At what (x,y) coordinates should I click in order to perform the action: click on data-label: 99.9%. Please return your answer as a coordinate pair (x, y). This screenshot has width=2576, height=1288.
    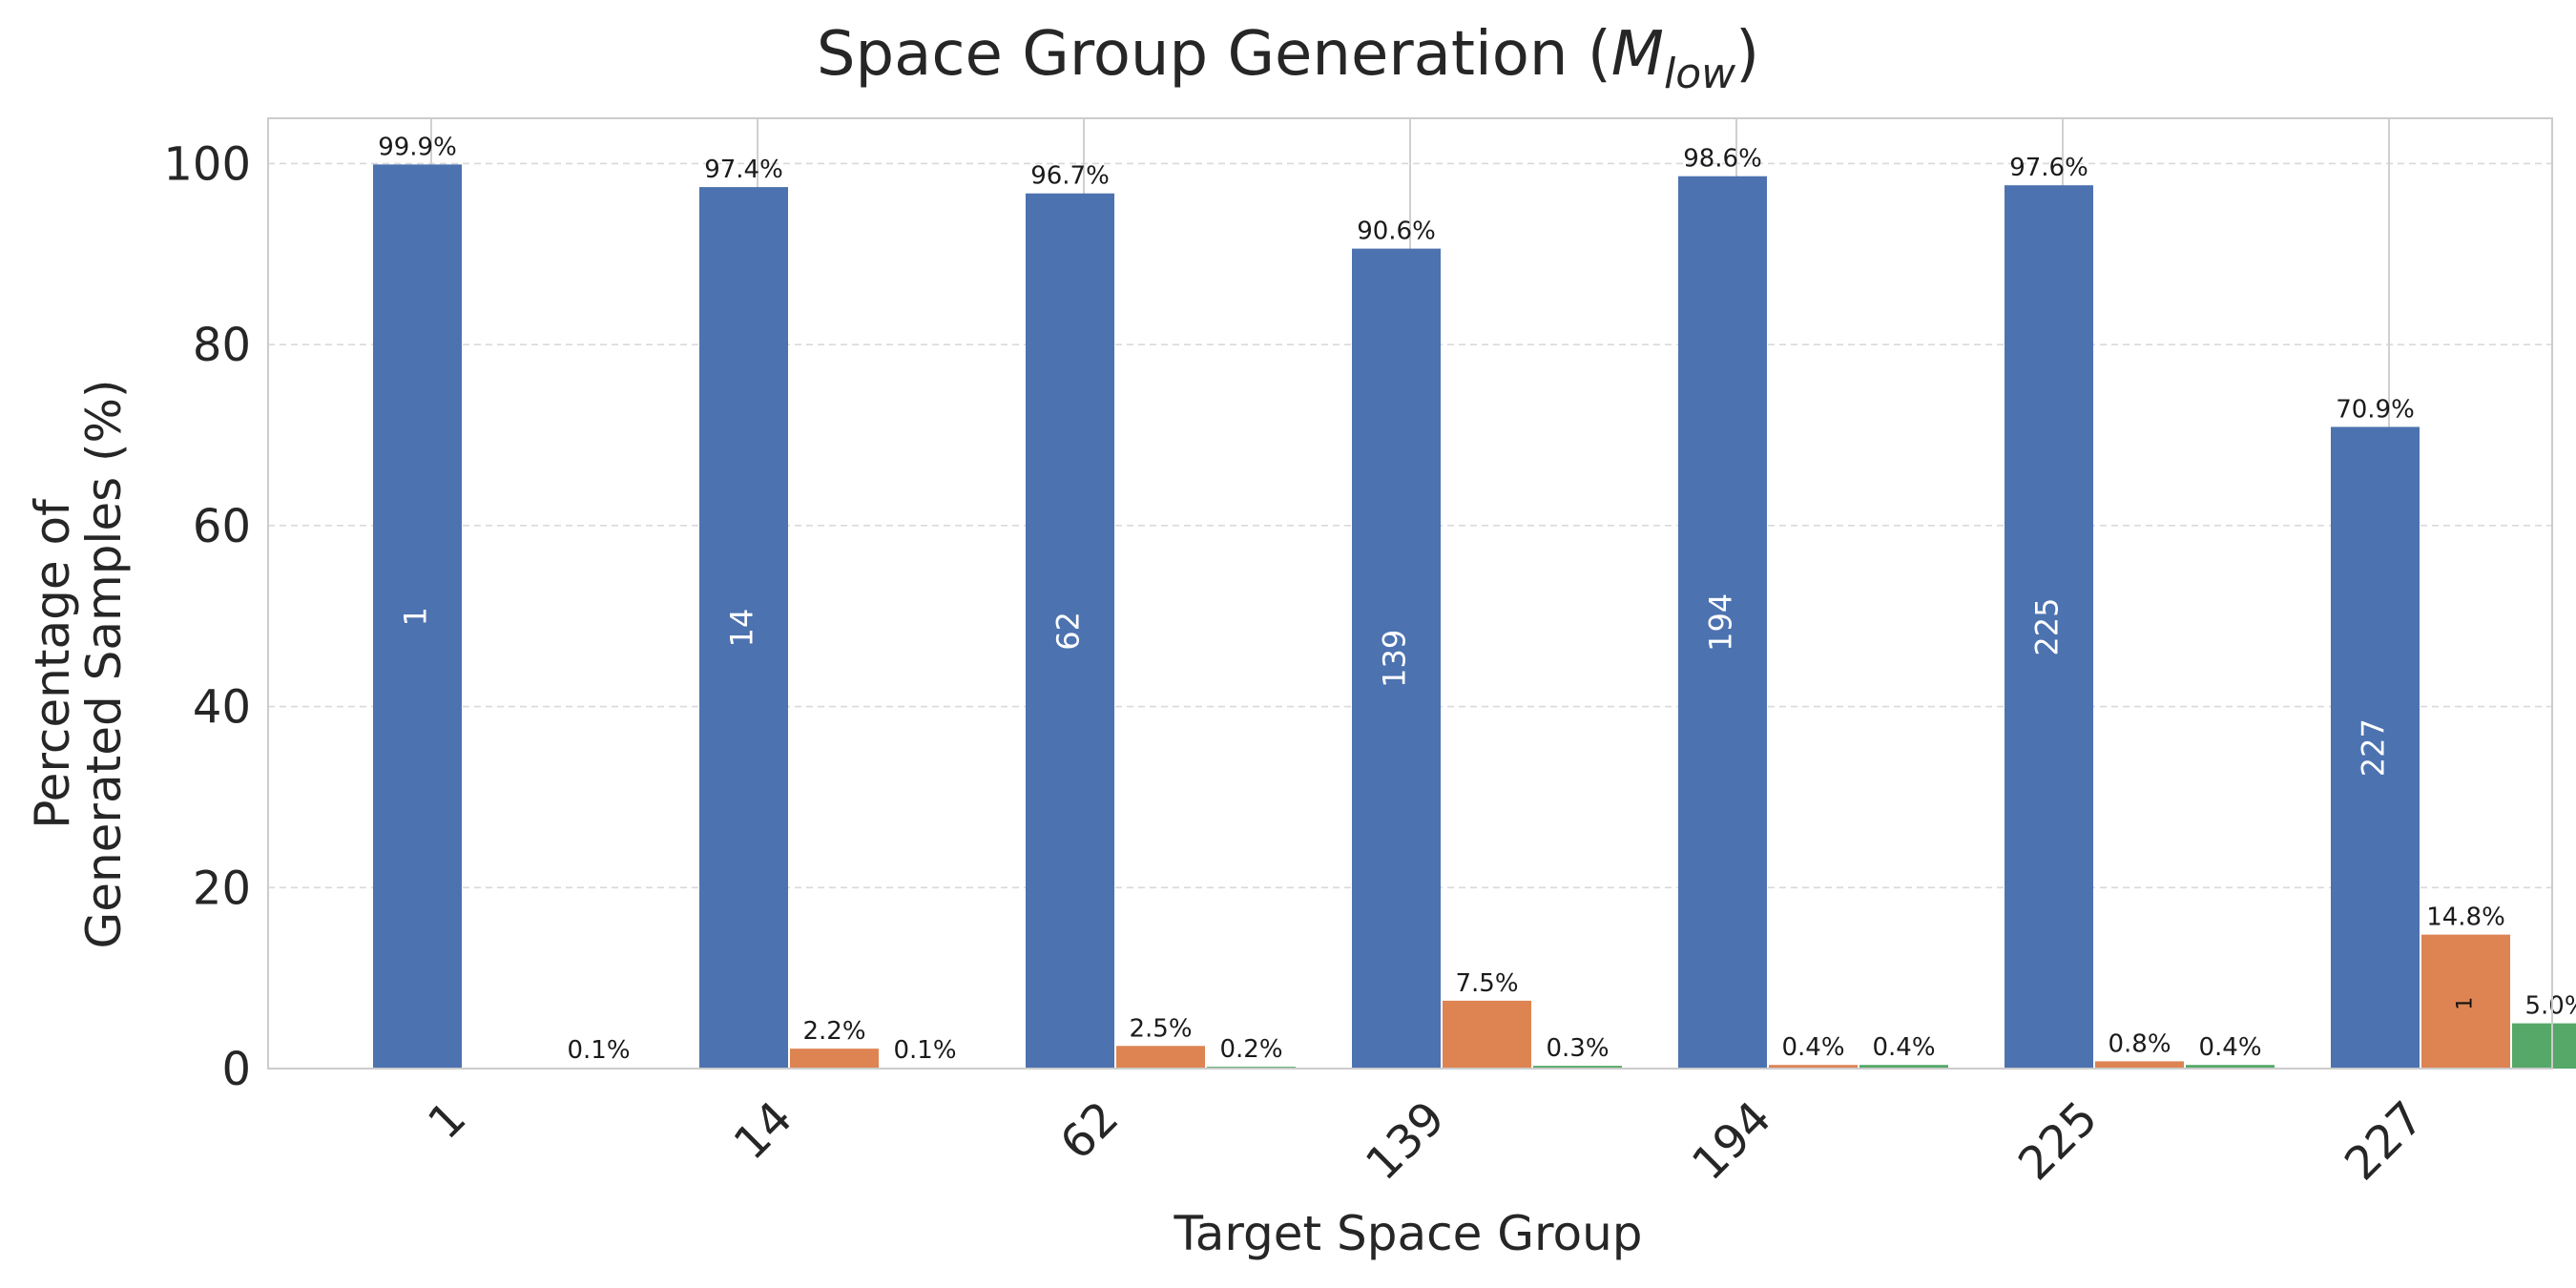
    Looking at the image, I should click on (417, 147).